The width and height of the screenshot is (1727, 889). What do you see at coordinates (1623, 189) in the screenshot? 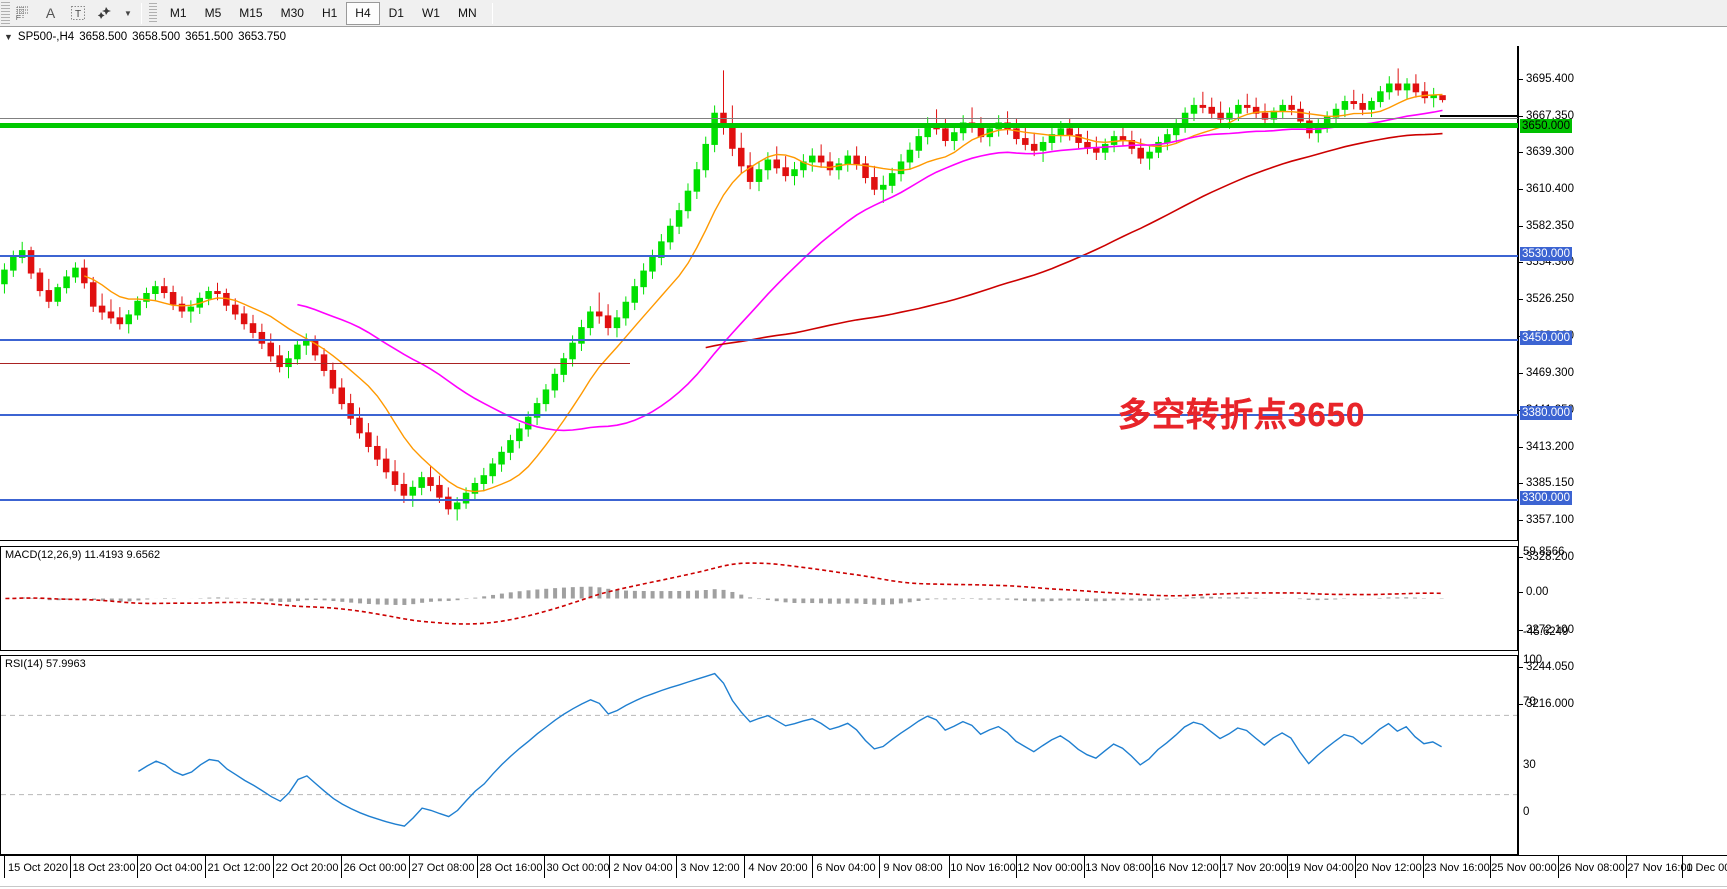
I see `price-scale-tick: 3610.400` at bounding box center [1623, 189].